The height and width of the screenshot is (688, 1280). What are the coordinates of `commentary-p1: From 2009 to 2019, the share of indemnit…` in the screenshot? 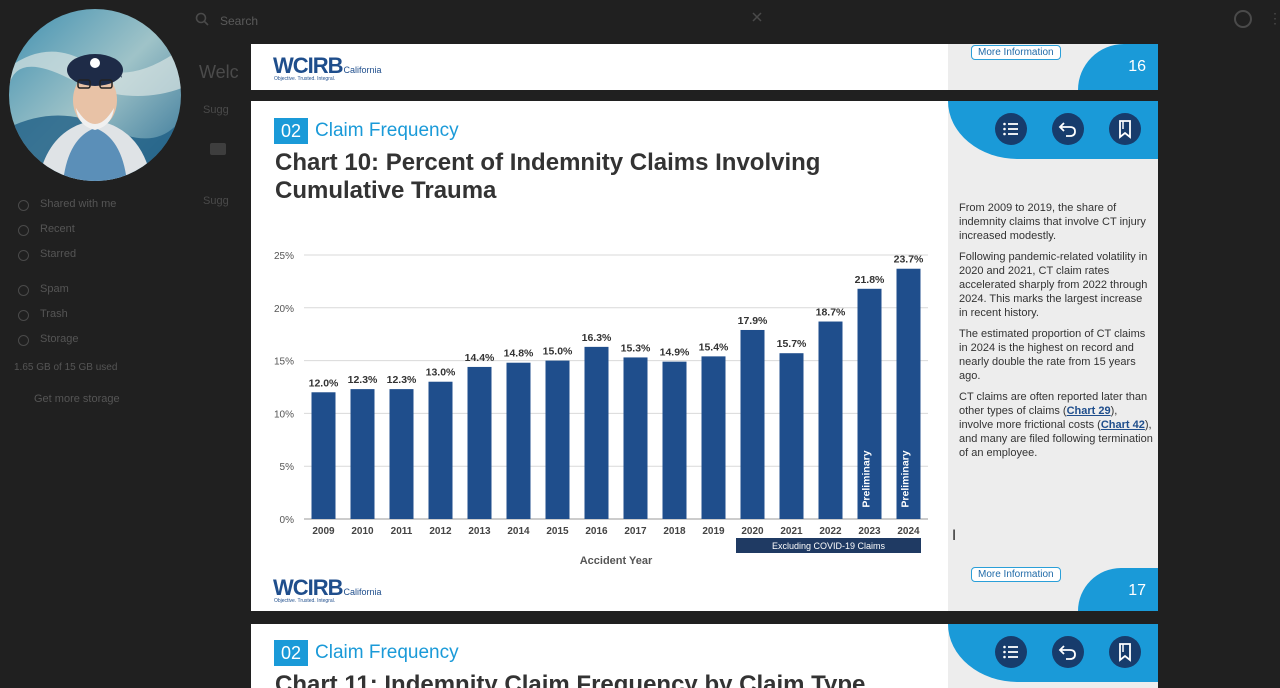 It's located at (1052, 222).